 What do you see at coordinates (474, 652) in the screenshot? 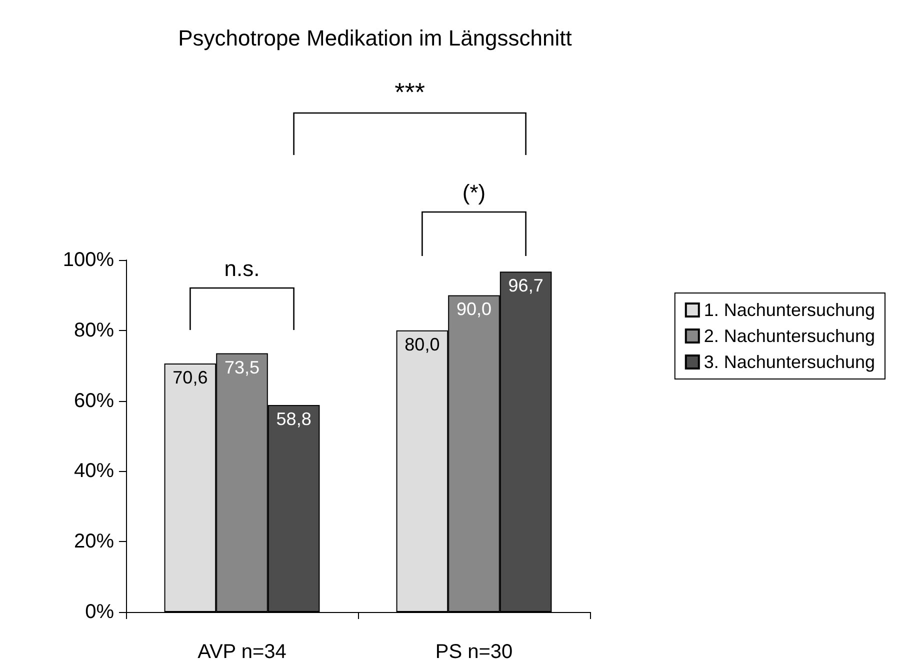
I see `x-tick-label: PS n=30` at bounding box center [474, 652].